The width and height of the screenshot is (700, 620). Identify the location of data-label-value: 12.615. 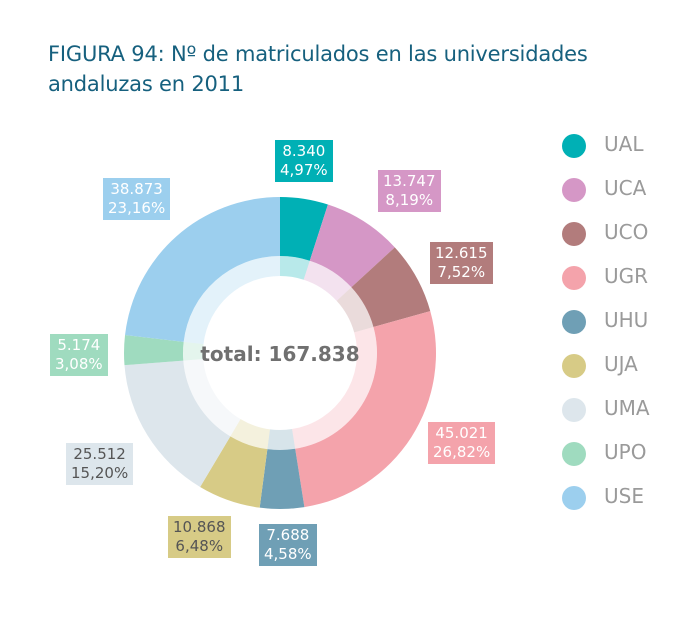
(461, 253).